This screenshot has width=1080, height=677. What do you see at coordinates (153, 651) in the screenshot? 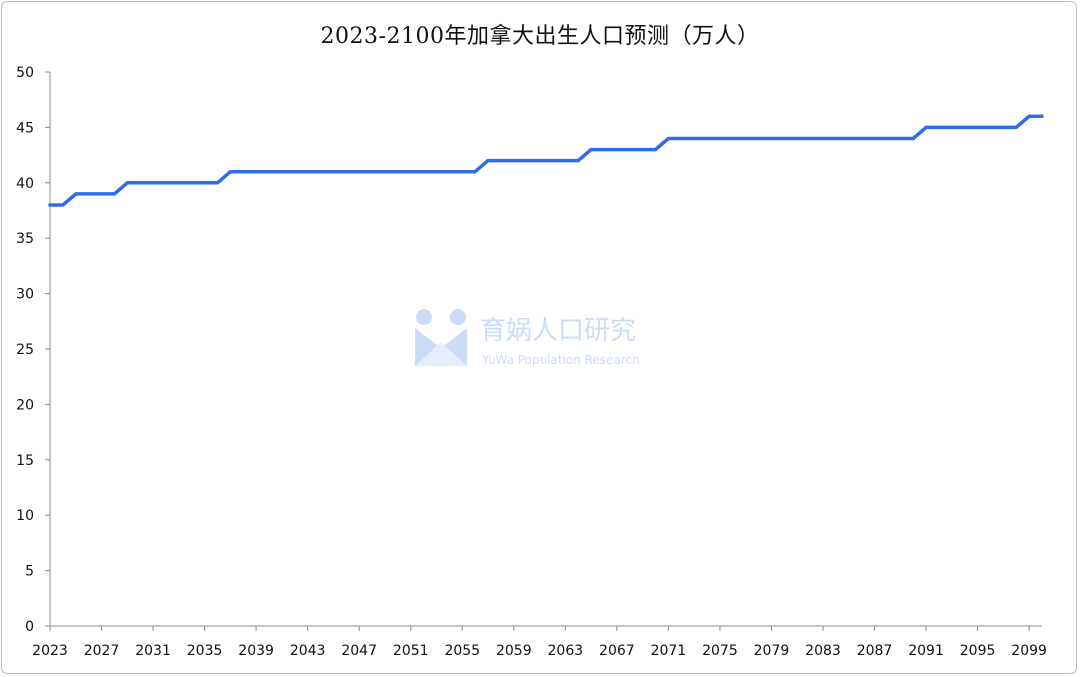
I see `x-tick-label: 2031` at bounding box center [153, 651].